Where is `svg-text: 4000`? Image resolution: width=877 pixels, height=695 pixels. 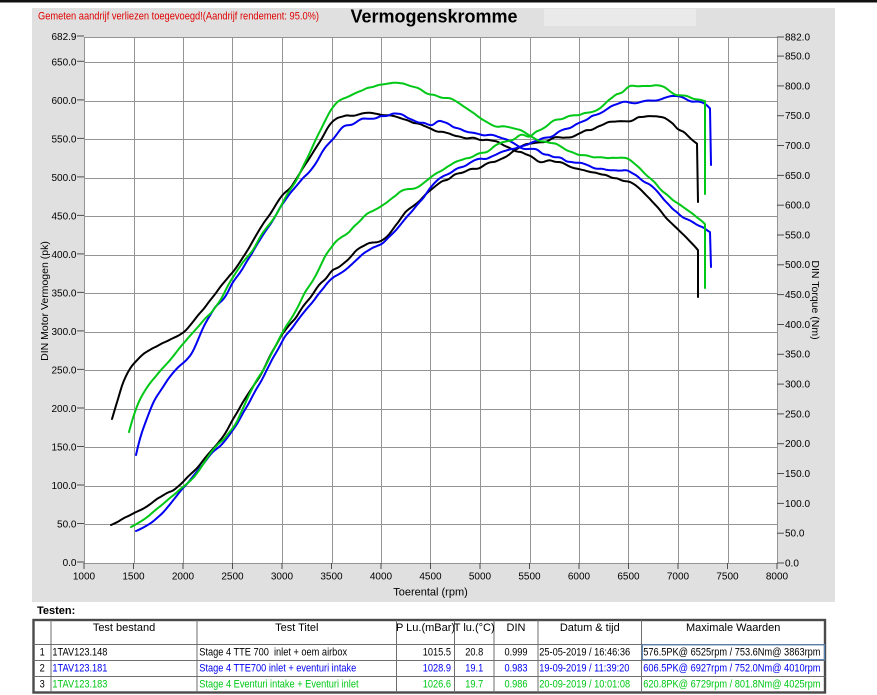
svg-text: 4000 is located at coordinates (381, 577).